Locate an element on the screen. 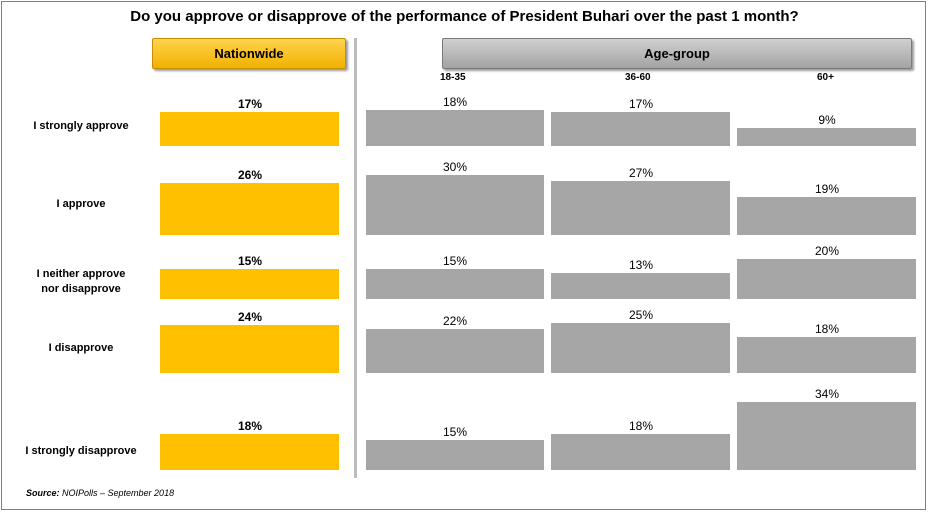 The width and height of the screenshot is (929, 513). age-label-18-35: 18-35 is located at coordinates (453, 77).